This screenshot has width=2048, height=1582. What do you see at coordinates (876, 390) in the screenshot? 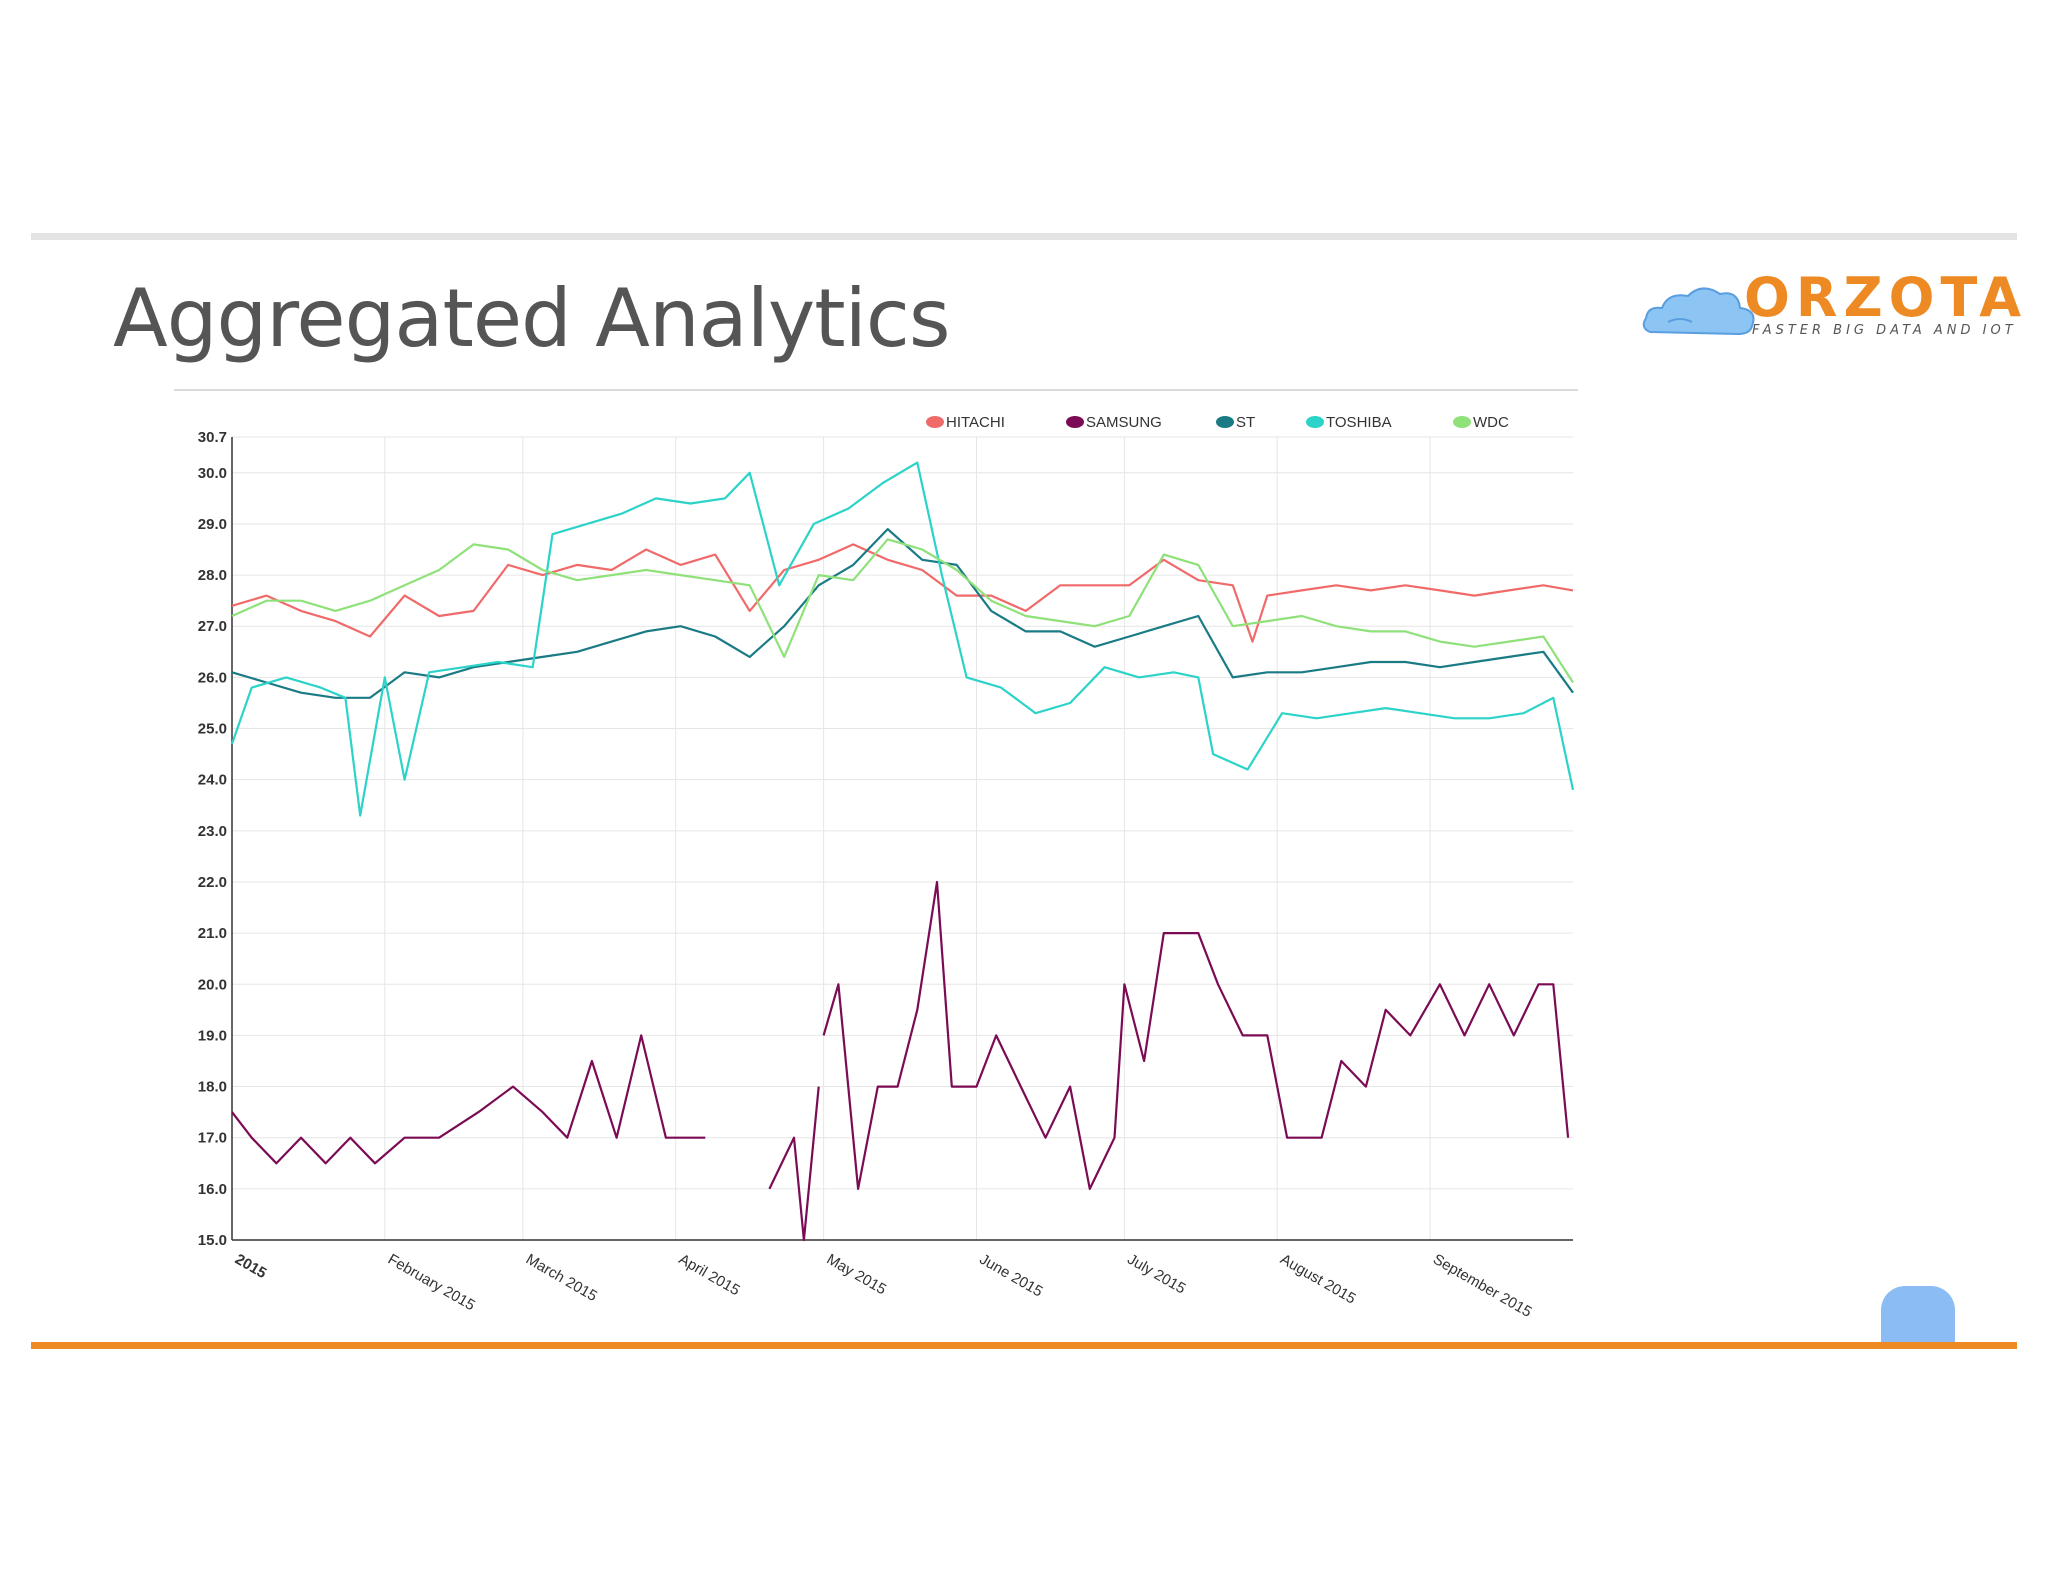
I see `title-underline` at bounding box center [876, 390].